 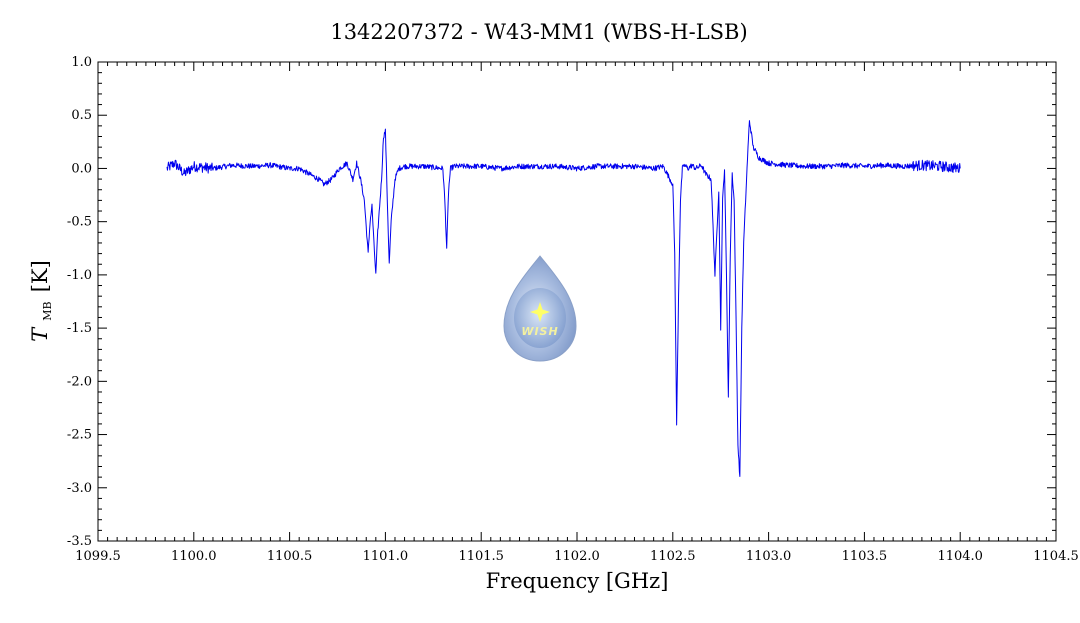 I want to click on y-axis-unit: [K], so click(x=40, y=276).